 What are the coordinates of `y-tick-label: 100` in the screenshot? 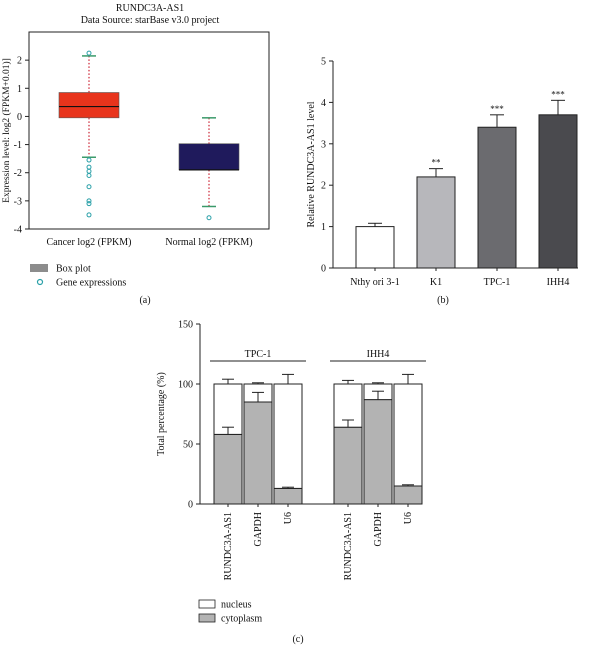 It's located at (185, 385).